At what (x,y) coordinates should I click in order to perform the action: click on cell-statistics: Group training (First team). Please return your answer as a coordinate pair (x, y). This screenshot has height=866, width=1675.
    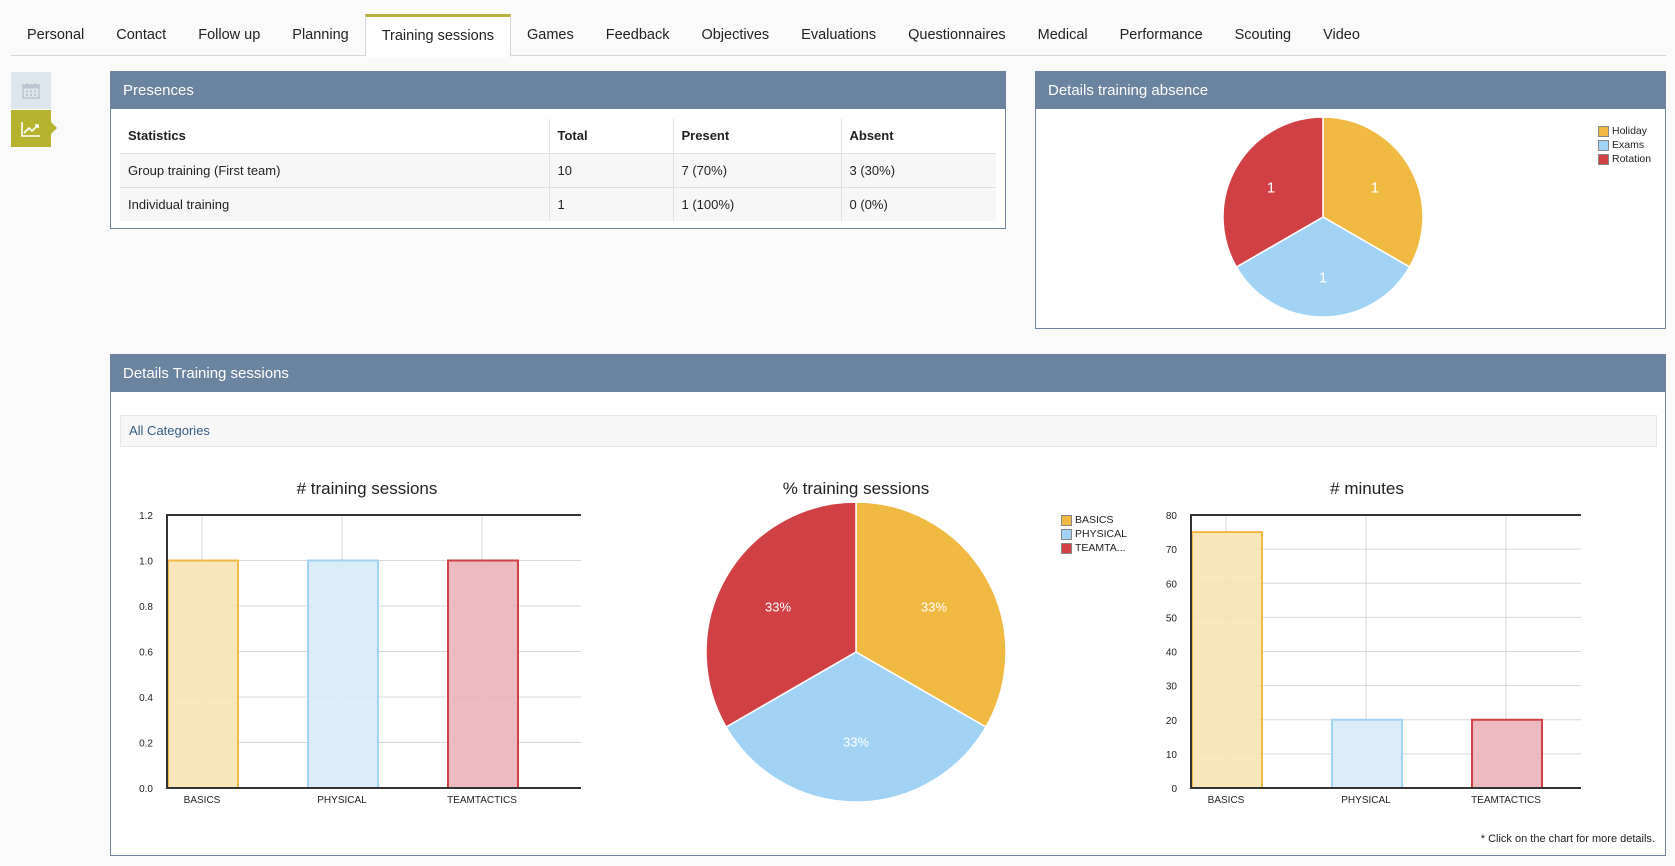
    Looking at the image, I should click on (334, 169).